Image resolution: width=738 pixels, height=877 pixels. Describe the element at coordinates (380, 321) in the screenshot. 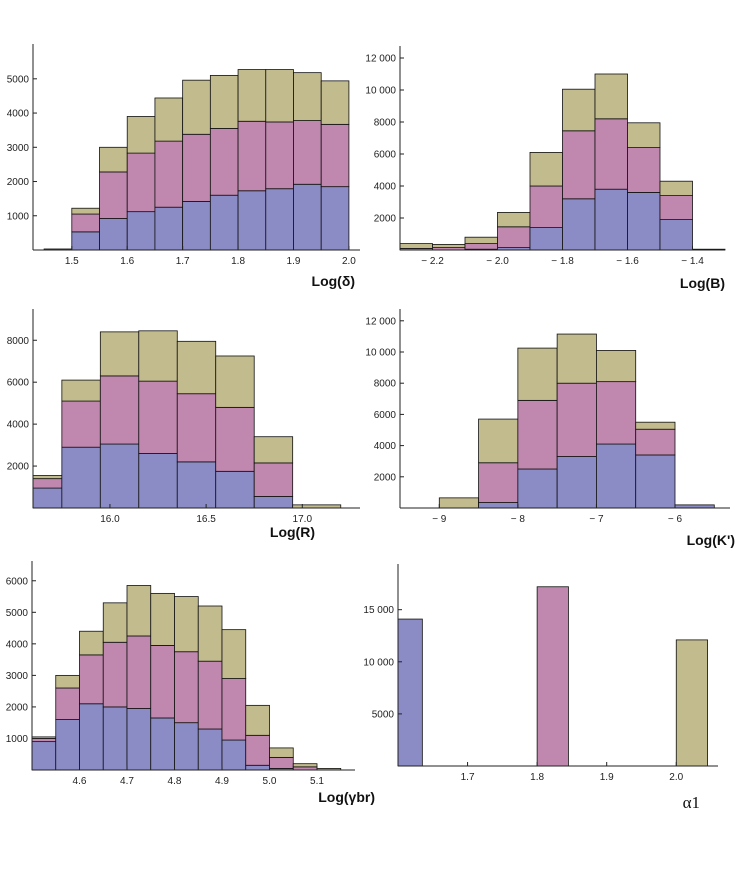

I see `y-tick-label: 12 000` at that location.